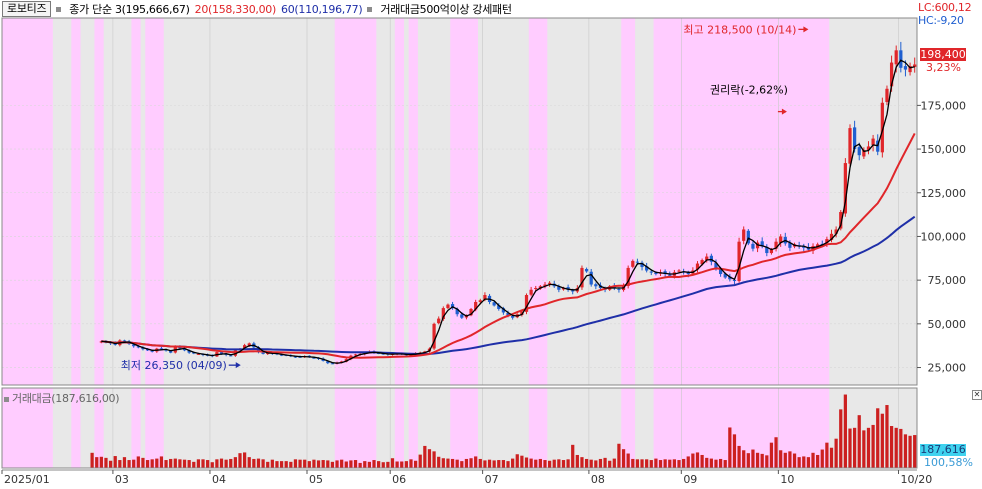  Describe the element at coordinates (977, 395) in the screenshot. I see `close-volume-panel-button: ✕` at that location.